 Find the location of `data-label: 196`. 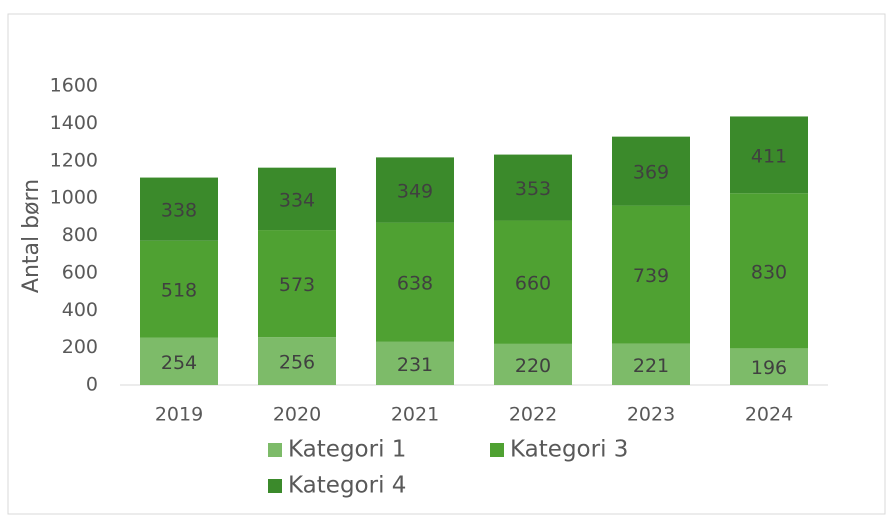

data-label: 196 is located at coordinates (769, 368).